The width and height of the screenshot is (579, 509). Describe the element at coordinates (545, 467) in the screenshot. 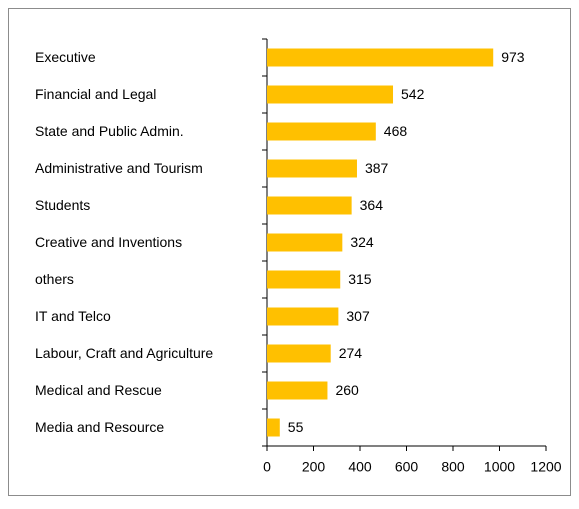

I see `x-tick-label: 1200` at that location.